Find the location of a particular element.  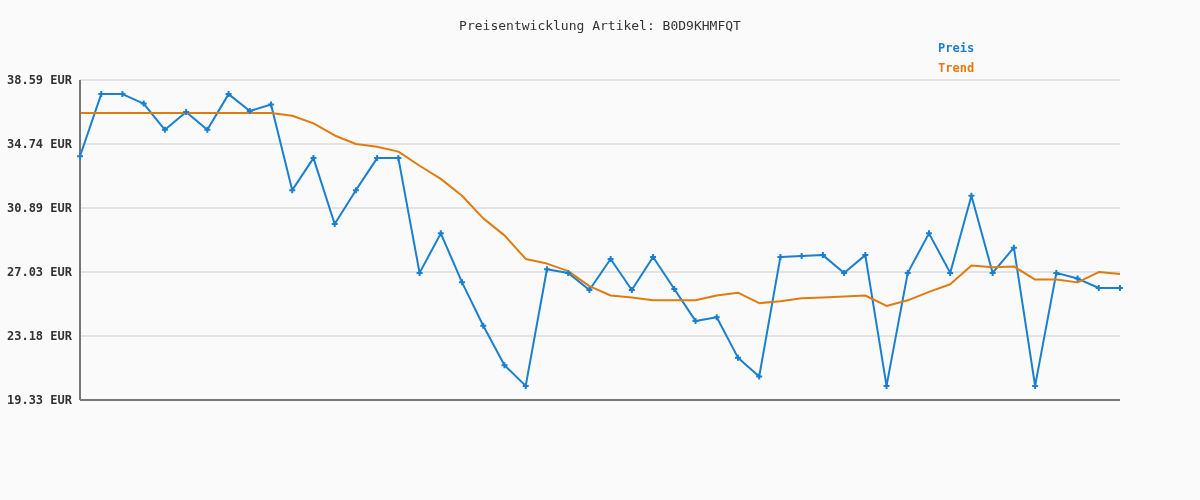

y-tick-label: 19.33 EUR is located at coordinates (39, 400).